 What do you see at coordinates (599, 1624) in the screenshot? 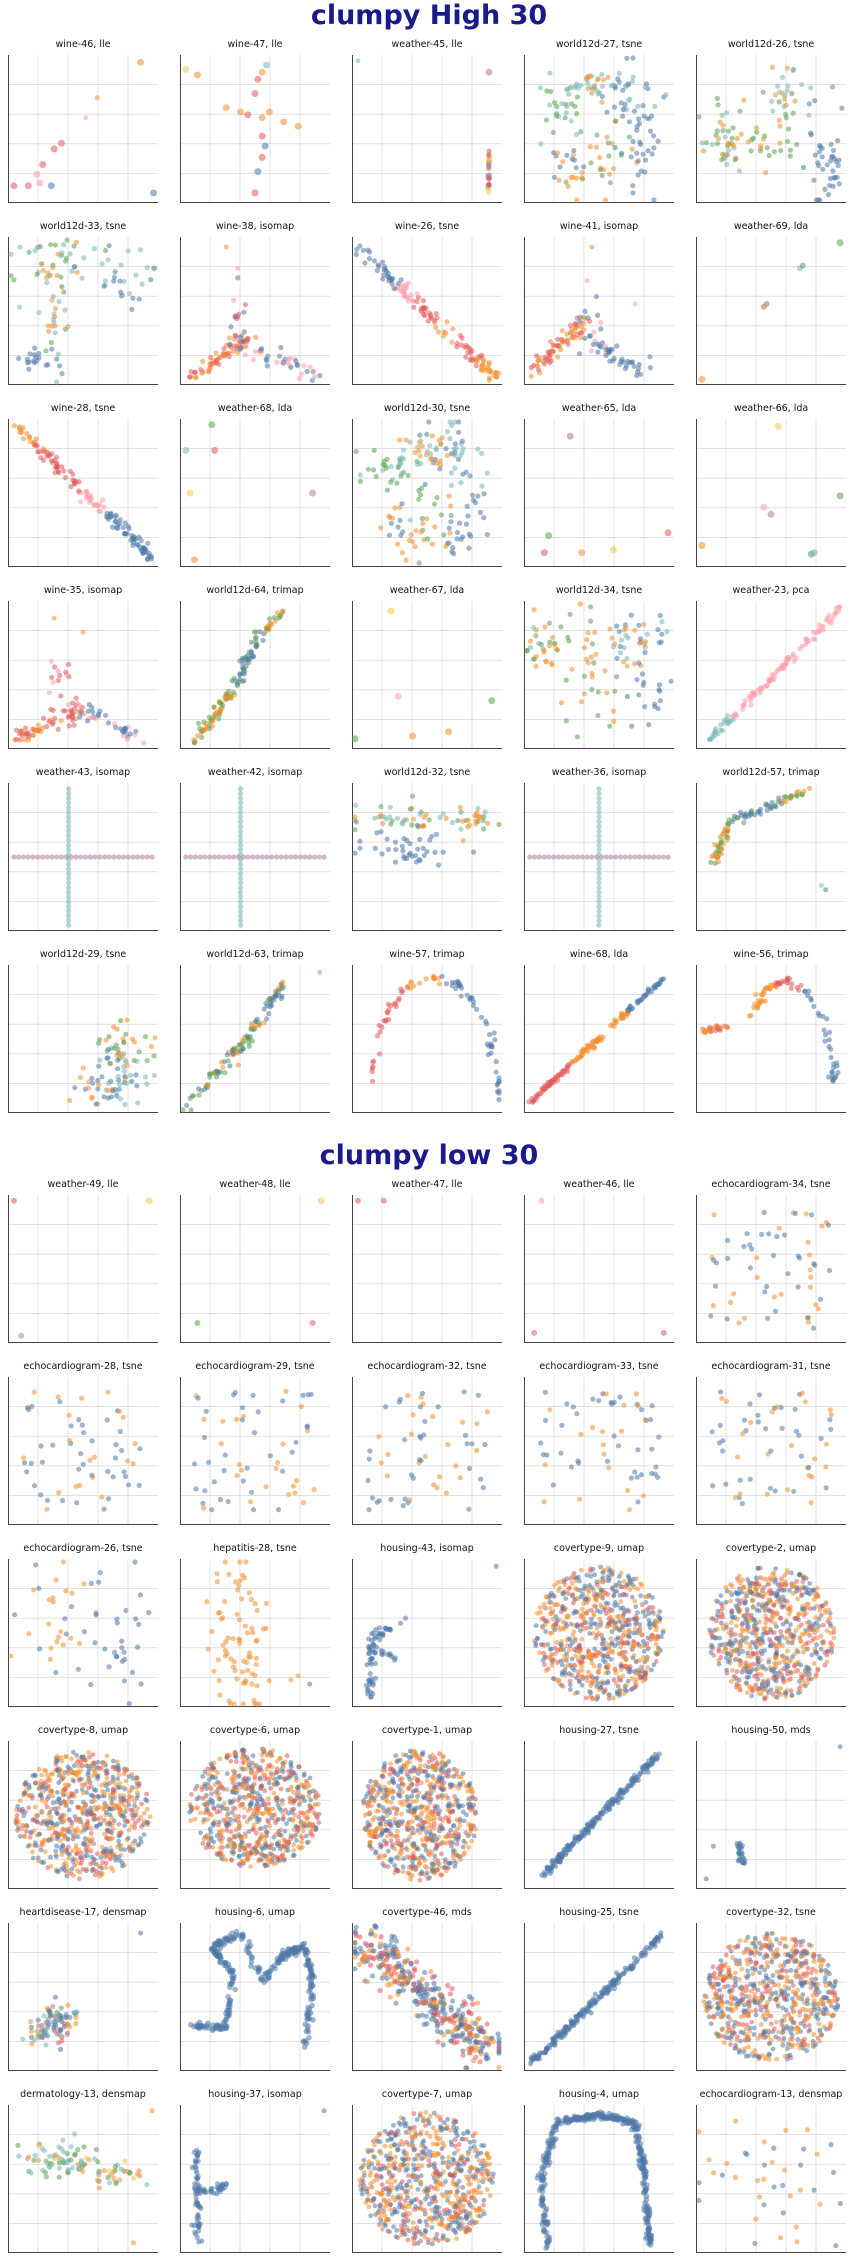
I see `scatter-panel: covertype-9, umap` at bounding box center [599, 1624].